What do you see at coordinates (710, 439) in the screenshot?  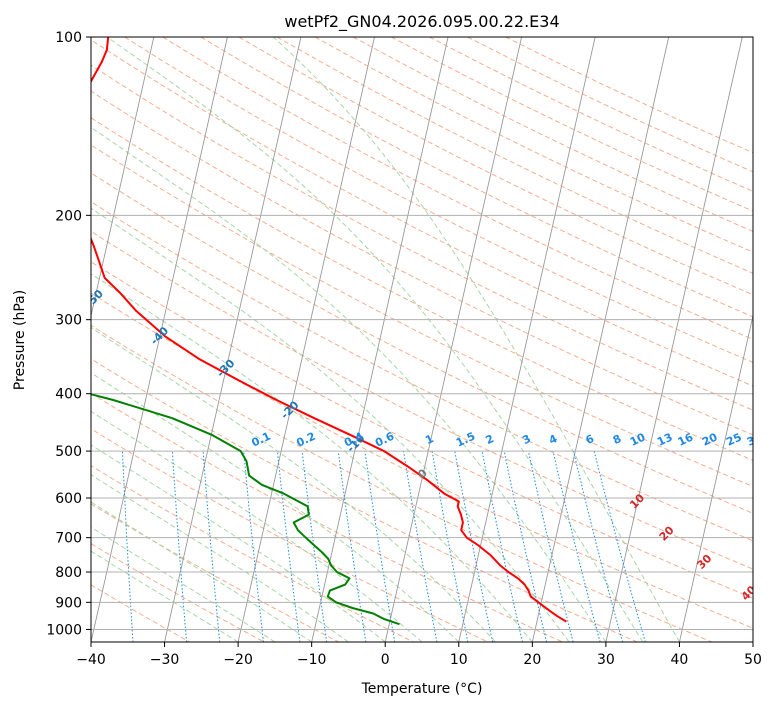 I see `mixing-ratio-label: 20` at bounding box center [710, 439].